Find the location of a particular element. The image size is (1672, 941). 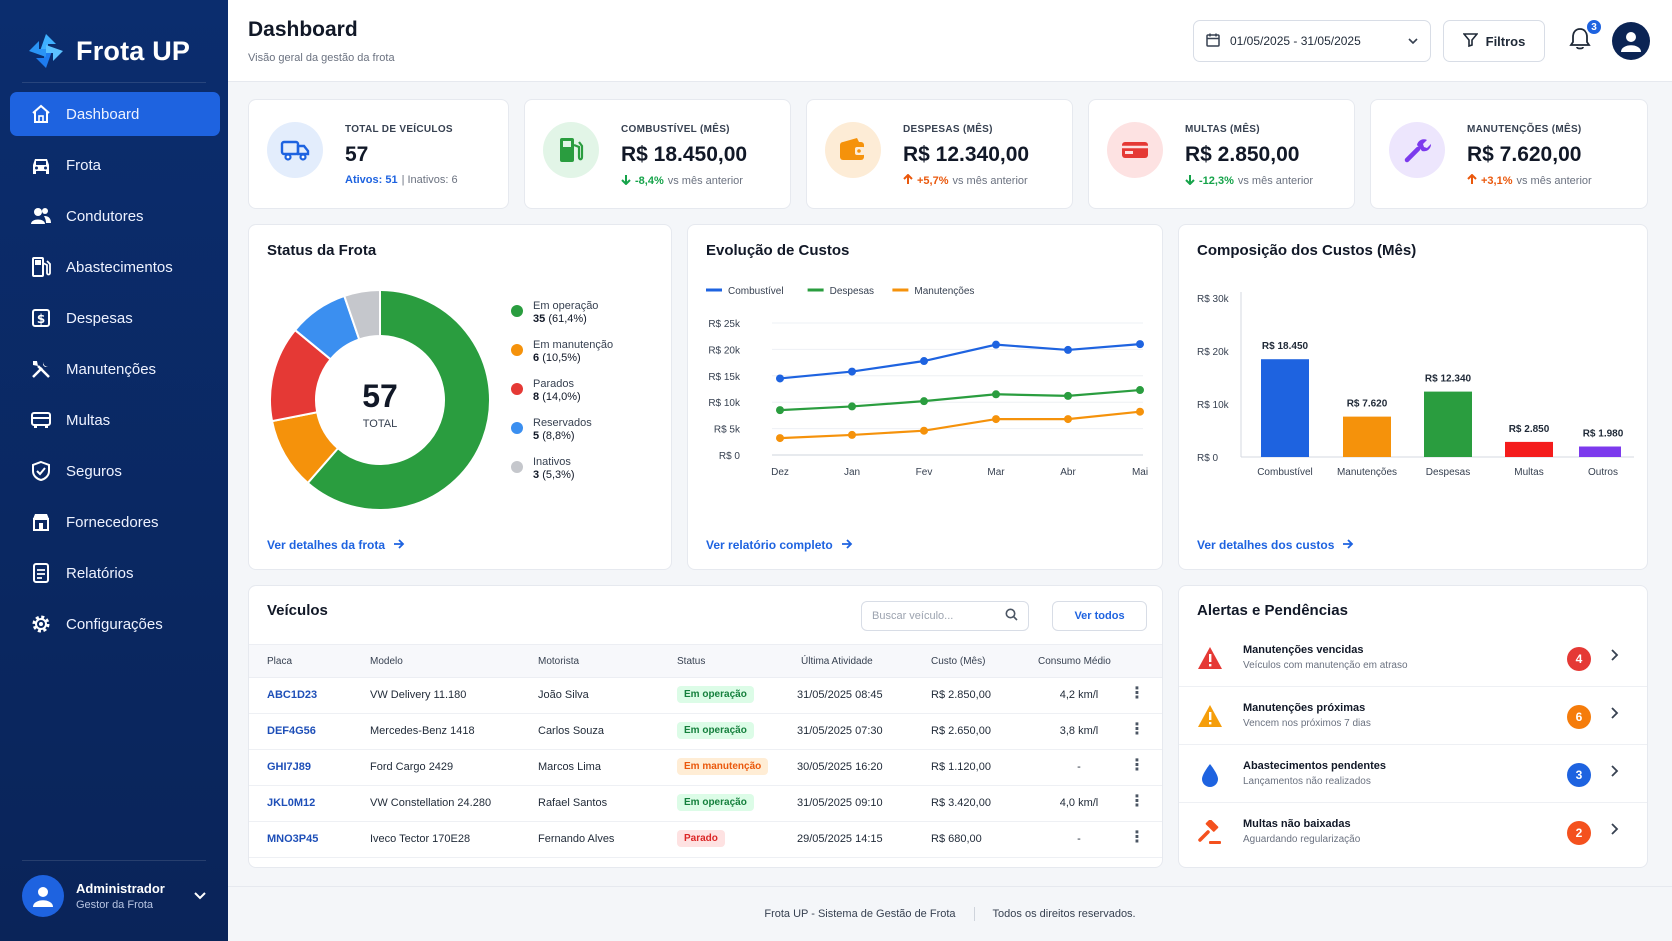

vehicle-cost: R$ 2.850,00 is located at coordinates (961, 695).